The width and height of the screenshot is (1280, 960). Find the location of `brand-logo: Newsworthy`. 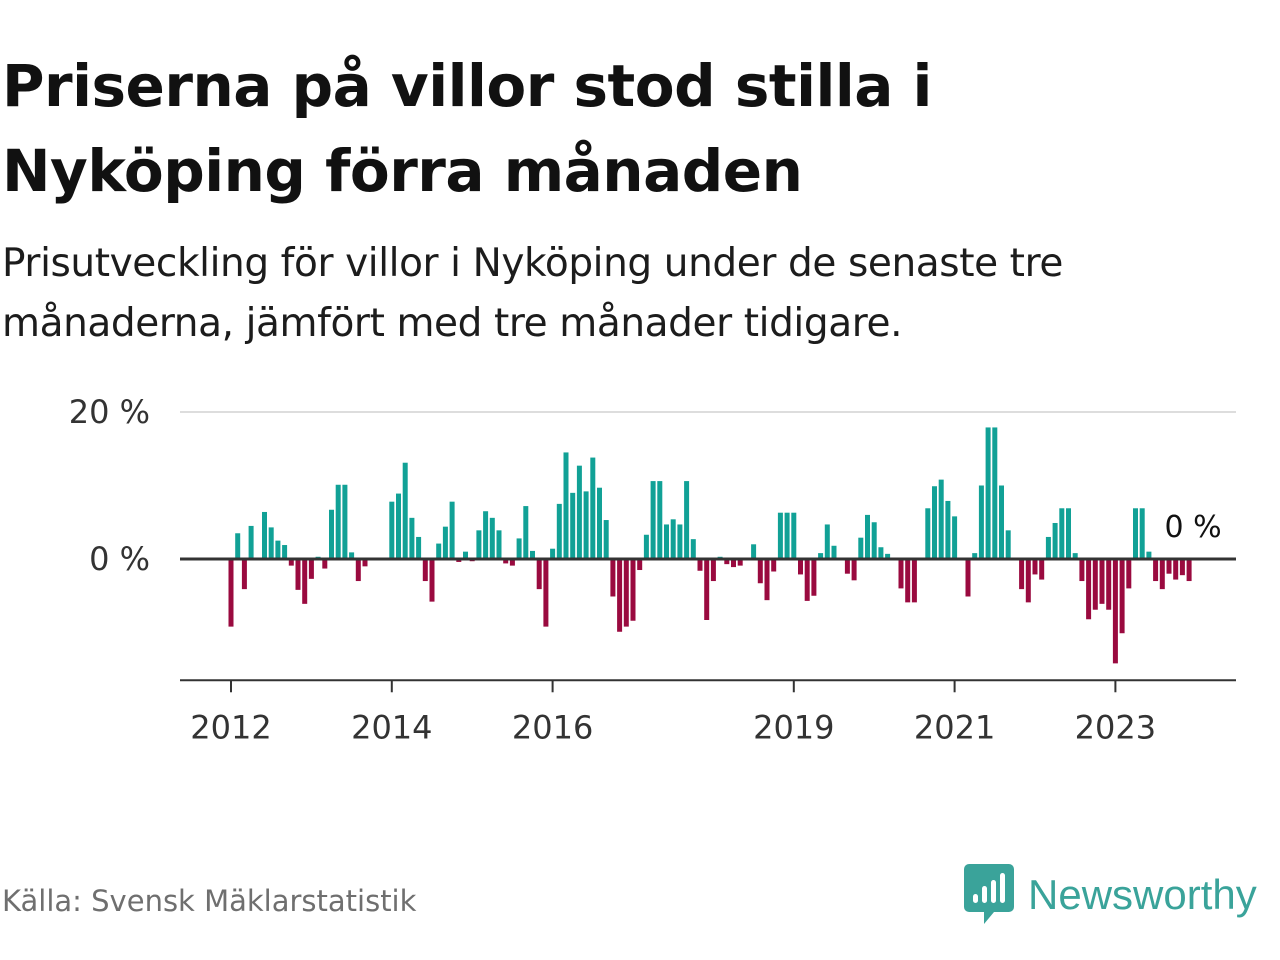

brand-logo: Newsworthy is located at coordinates (1110, 895).